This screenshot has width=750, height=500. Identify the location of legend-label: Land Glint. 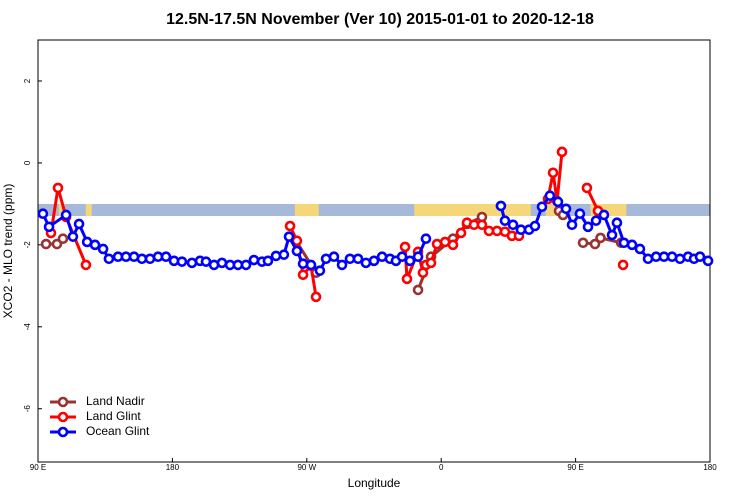
(113, 416).